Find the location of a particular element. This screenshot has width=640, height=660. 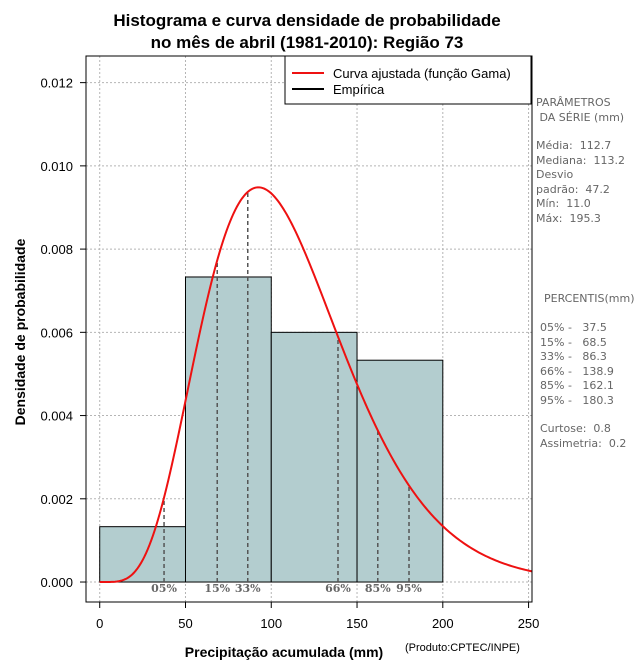

y-tick-label: 0.006 is located at coordinates (56, 332).